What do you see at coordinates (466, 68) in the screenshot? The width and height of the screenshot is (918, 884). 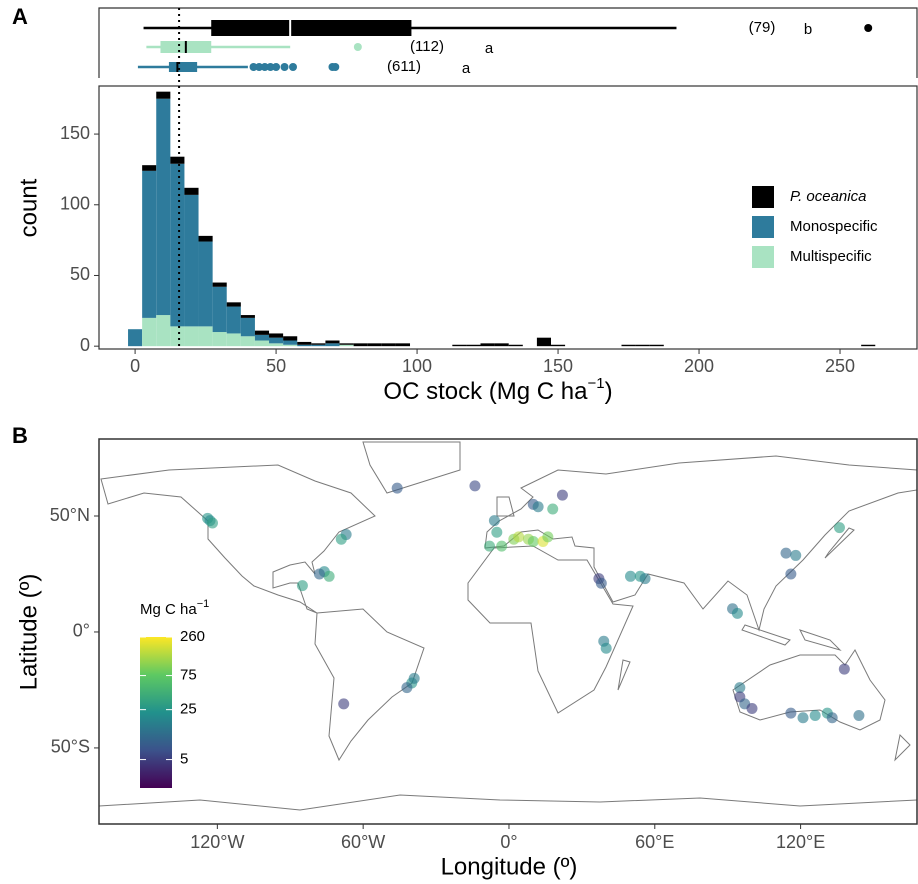 I see `group-letter: a` at bounding box center [466, 68].